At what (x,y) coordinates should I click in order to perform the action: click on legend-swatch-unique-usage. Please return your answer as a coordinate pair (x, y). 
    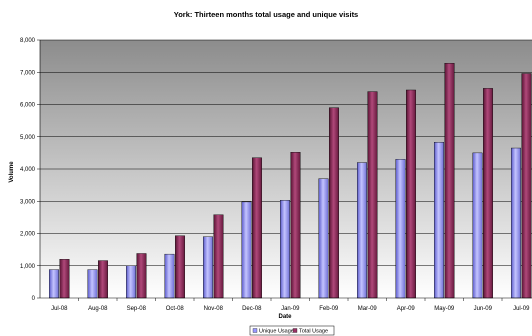
    Looking at the image, I should click on (255, 330).